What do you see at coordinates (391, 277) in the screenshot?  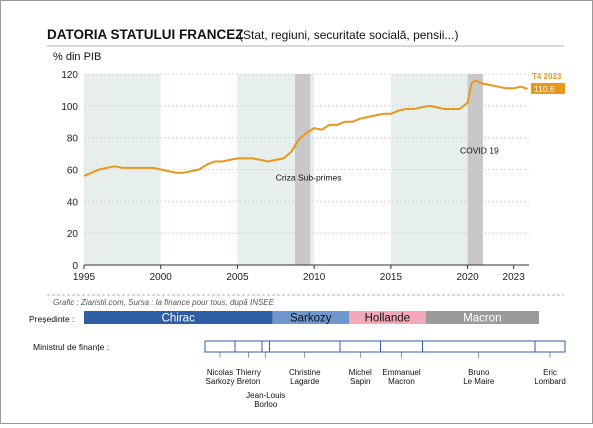 I see `x-tick-2015: 2015` at bounding box center [391, 277].